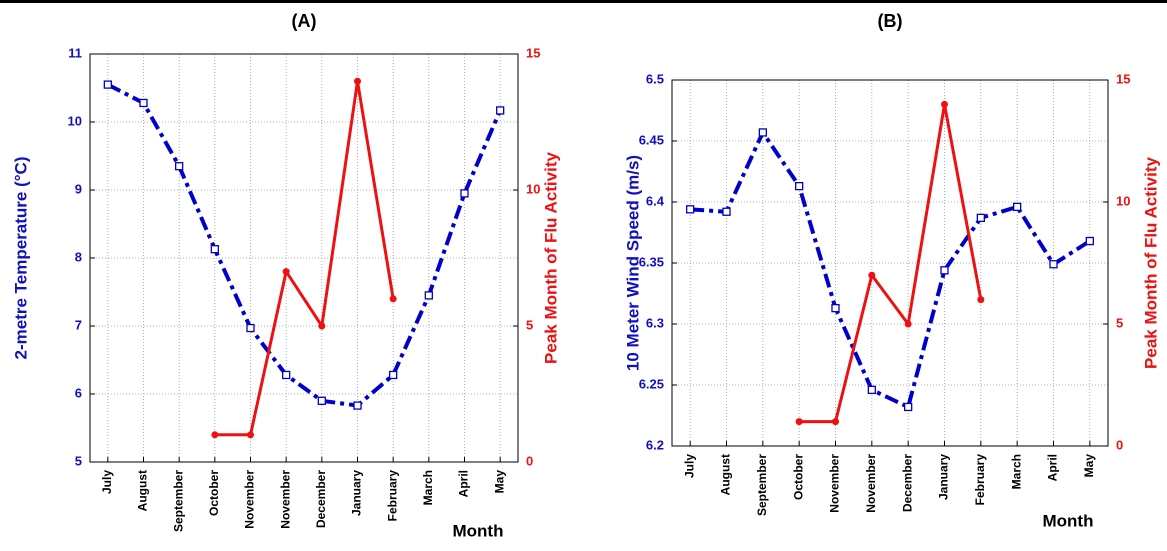 The image size is (1167, 551). I want to click on top-border, so click(583, 1).